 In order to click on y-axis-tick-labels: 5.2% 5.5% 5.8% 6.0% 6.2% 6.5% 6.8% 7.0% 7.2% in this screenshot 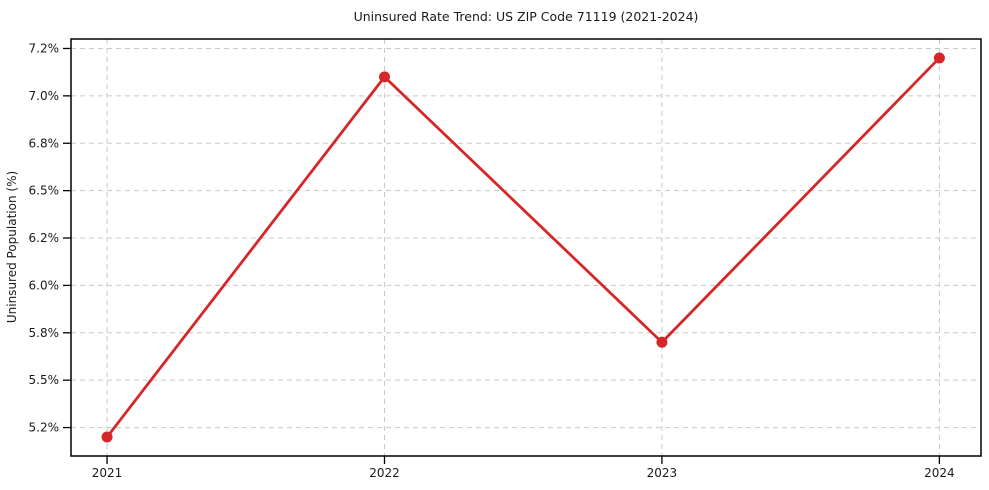, I will do `click(44, 237)`.